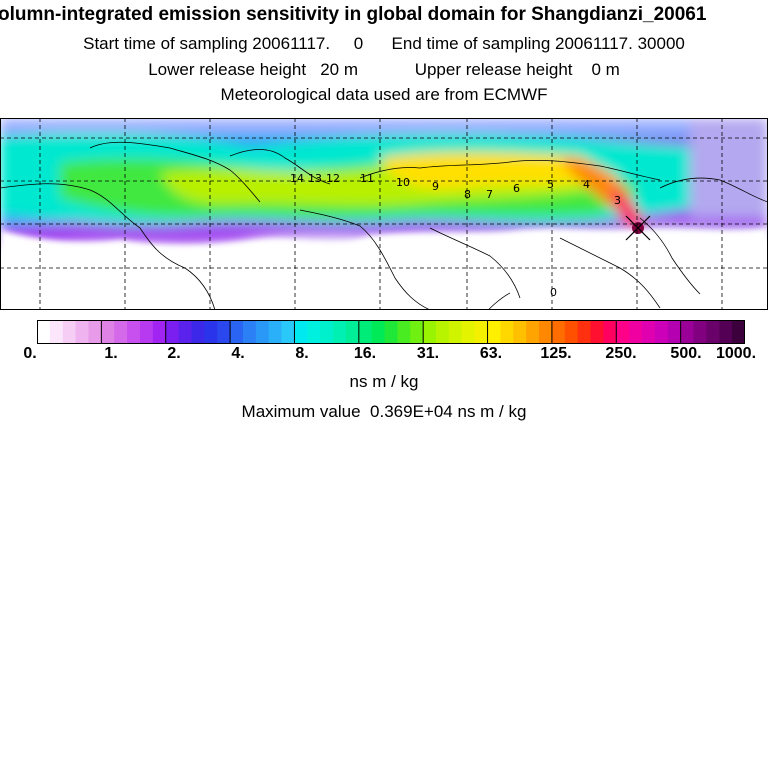  What do you see at coordinates (428, 353) in the screenshot?
I see `colorbar-tick-label: 31.` at bounding box center [428, 353].